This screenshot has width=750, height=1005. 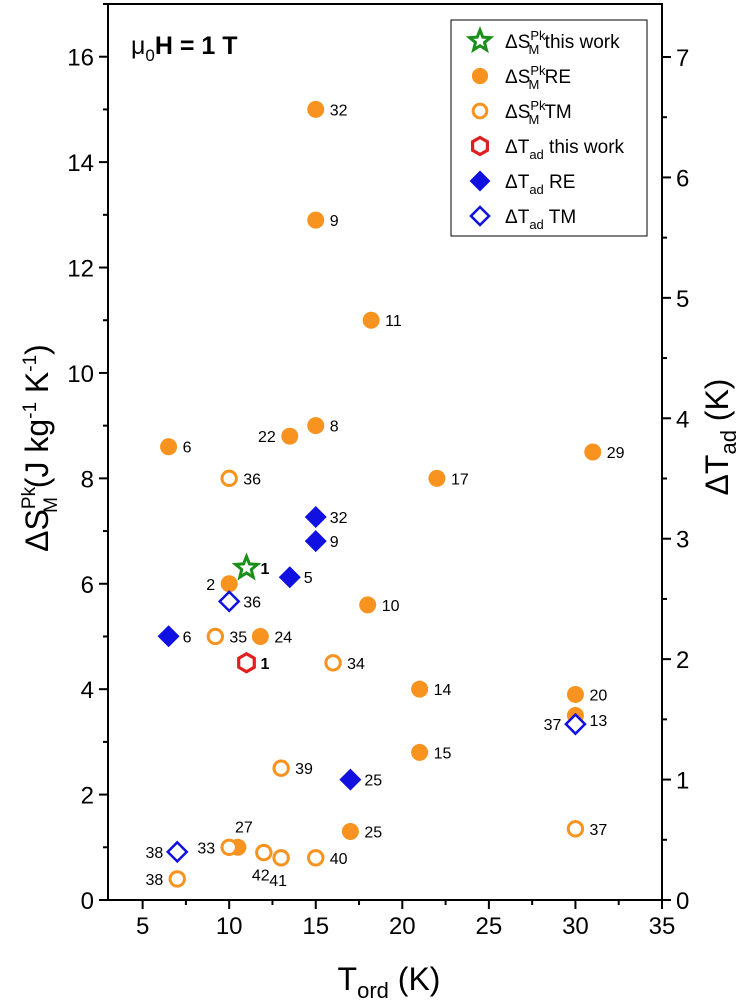 I want to click on data-label: 10, so click(x=391, y=606).